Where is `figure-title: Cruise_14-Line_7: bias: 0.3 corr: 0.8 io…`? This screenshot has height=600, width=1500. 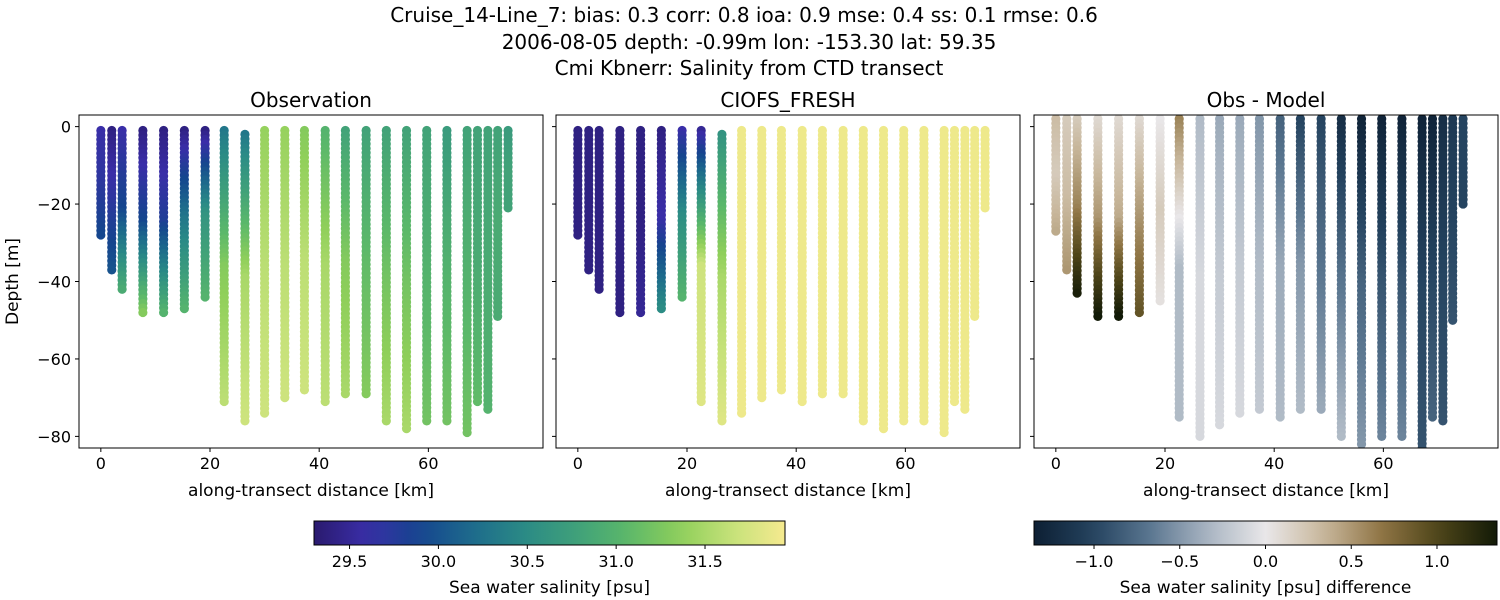
figure-title: Cruise_14-Line_7: bias: 0.3 corr: 0.8 io… is located at coordinates (744, 41).